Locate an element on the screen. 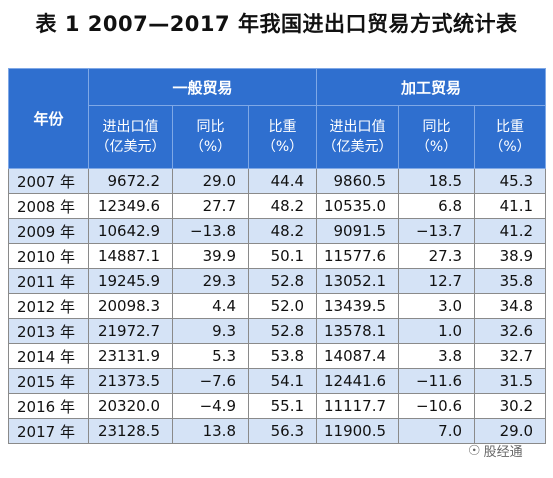 The image size is (553, 478). value-cell: 30.2 is located at coordinates (510, 406).